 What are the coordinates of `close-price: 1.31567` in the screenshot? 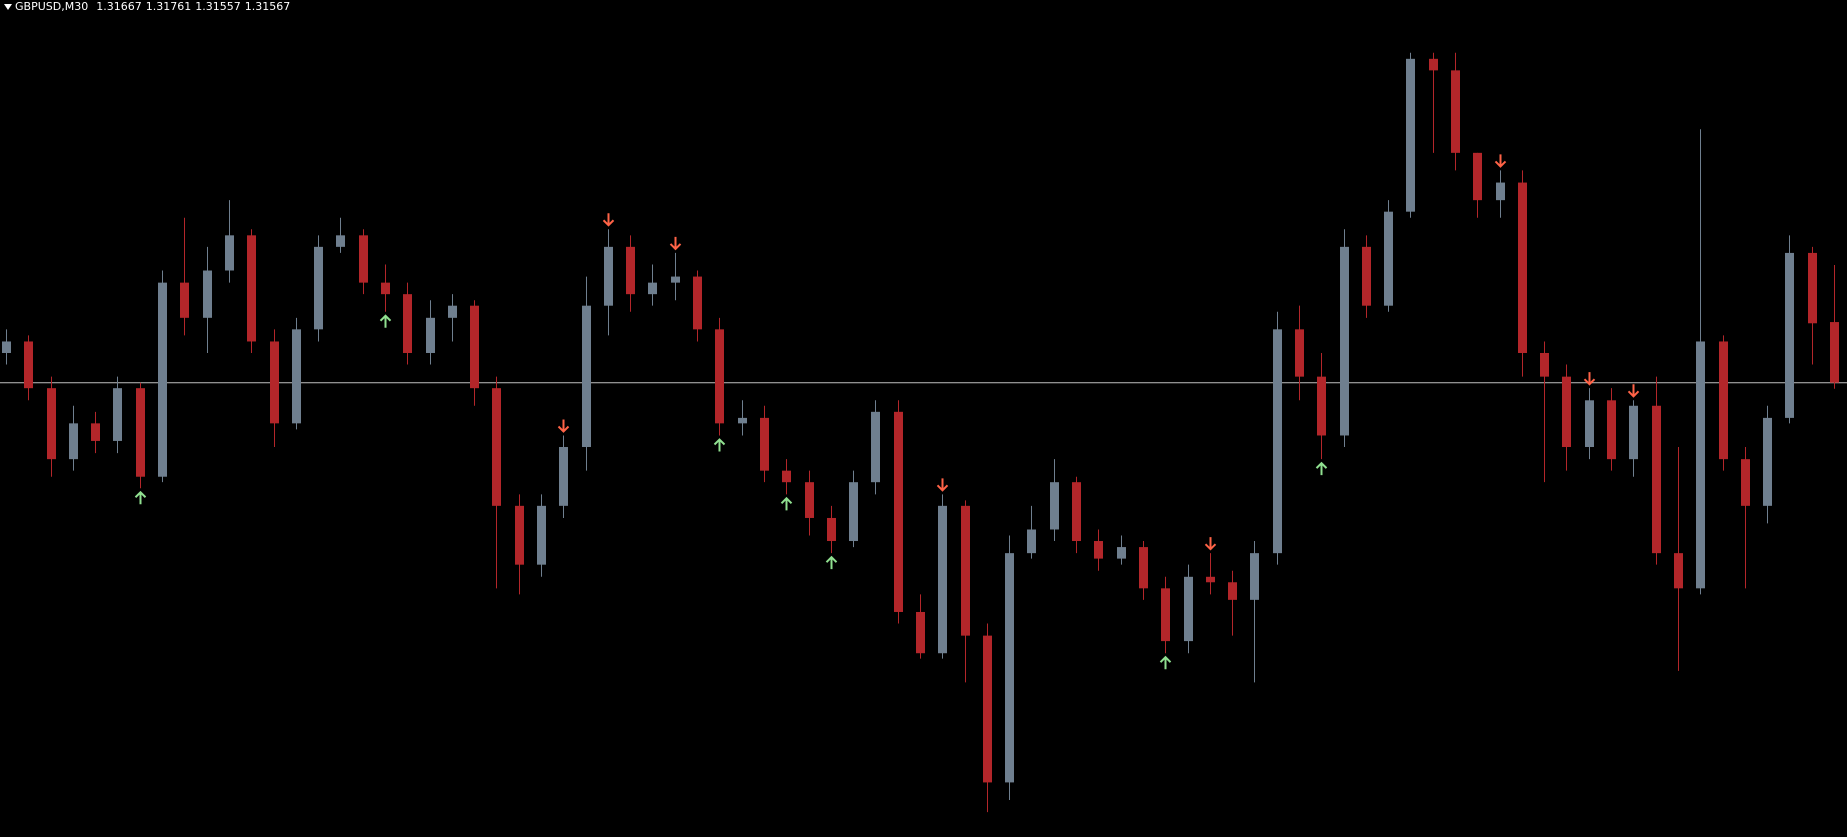 It's located at (267, 6).